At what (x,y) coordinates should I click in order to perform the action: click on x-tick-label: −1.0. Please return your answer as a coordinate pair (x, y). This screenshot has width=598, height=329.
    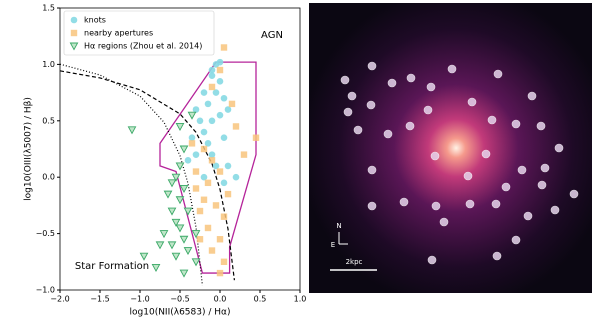
    Looking at the image, I should click on (139, 299).